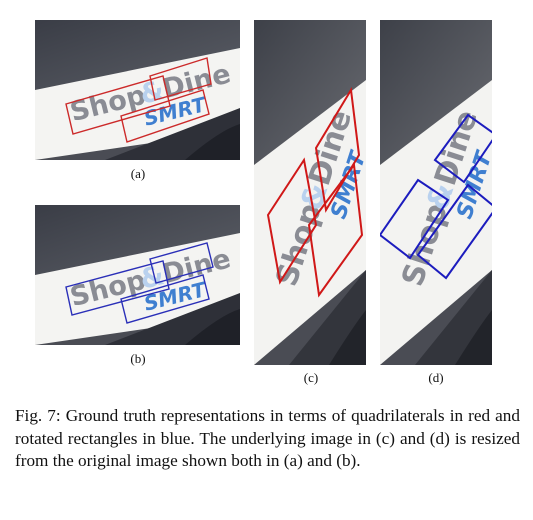  What do you see at coordinates (436, 192) in the screenshot?
I see `panel-d-image: Shop & Dine SMRT` at bounding box center [436, 192].